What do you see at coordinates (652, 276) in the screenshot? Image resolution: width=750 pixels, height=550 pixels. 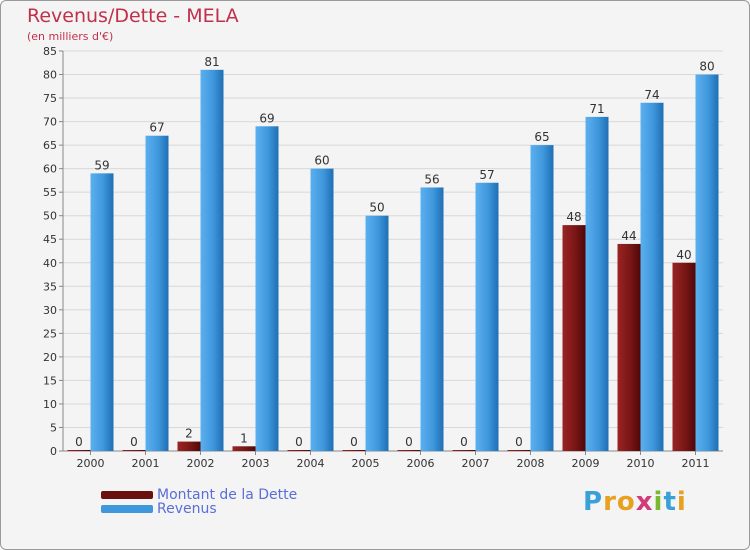 I see `bar-revenus-2010` at bounding box center [652, 276].